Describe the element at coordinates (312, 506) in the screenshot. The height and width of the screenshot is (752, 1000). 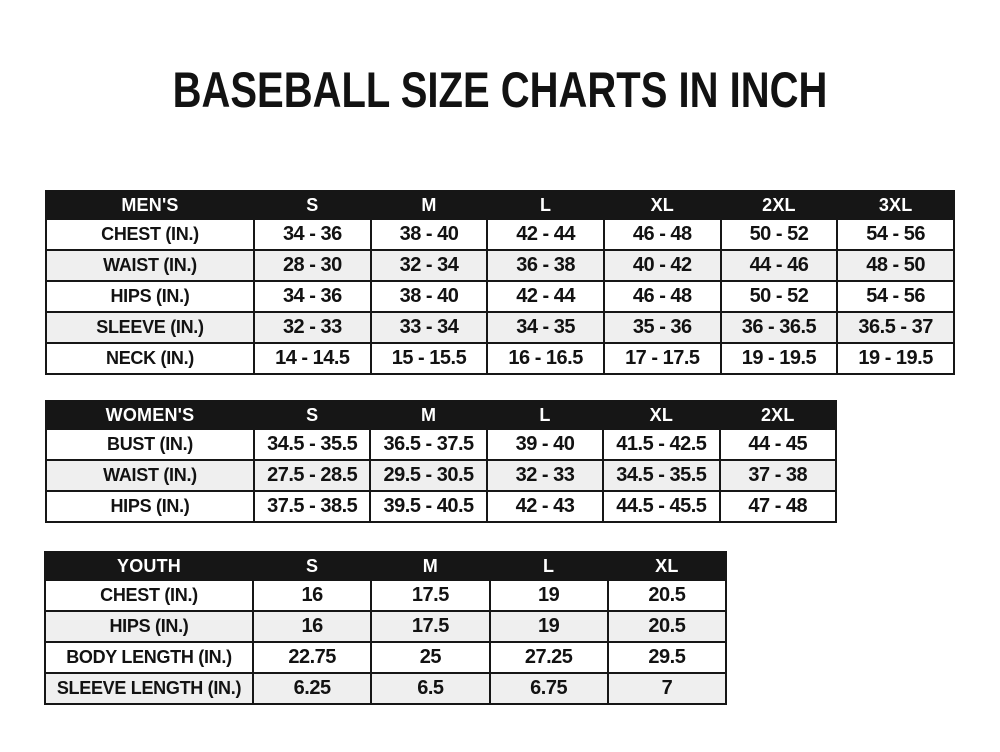
I see `size-value-cell: 37.5 - 38.5` at that location.